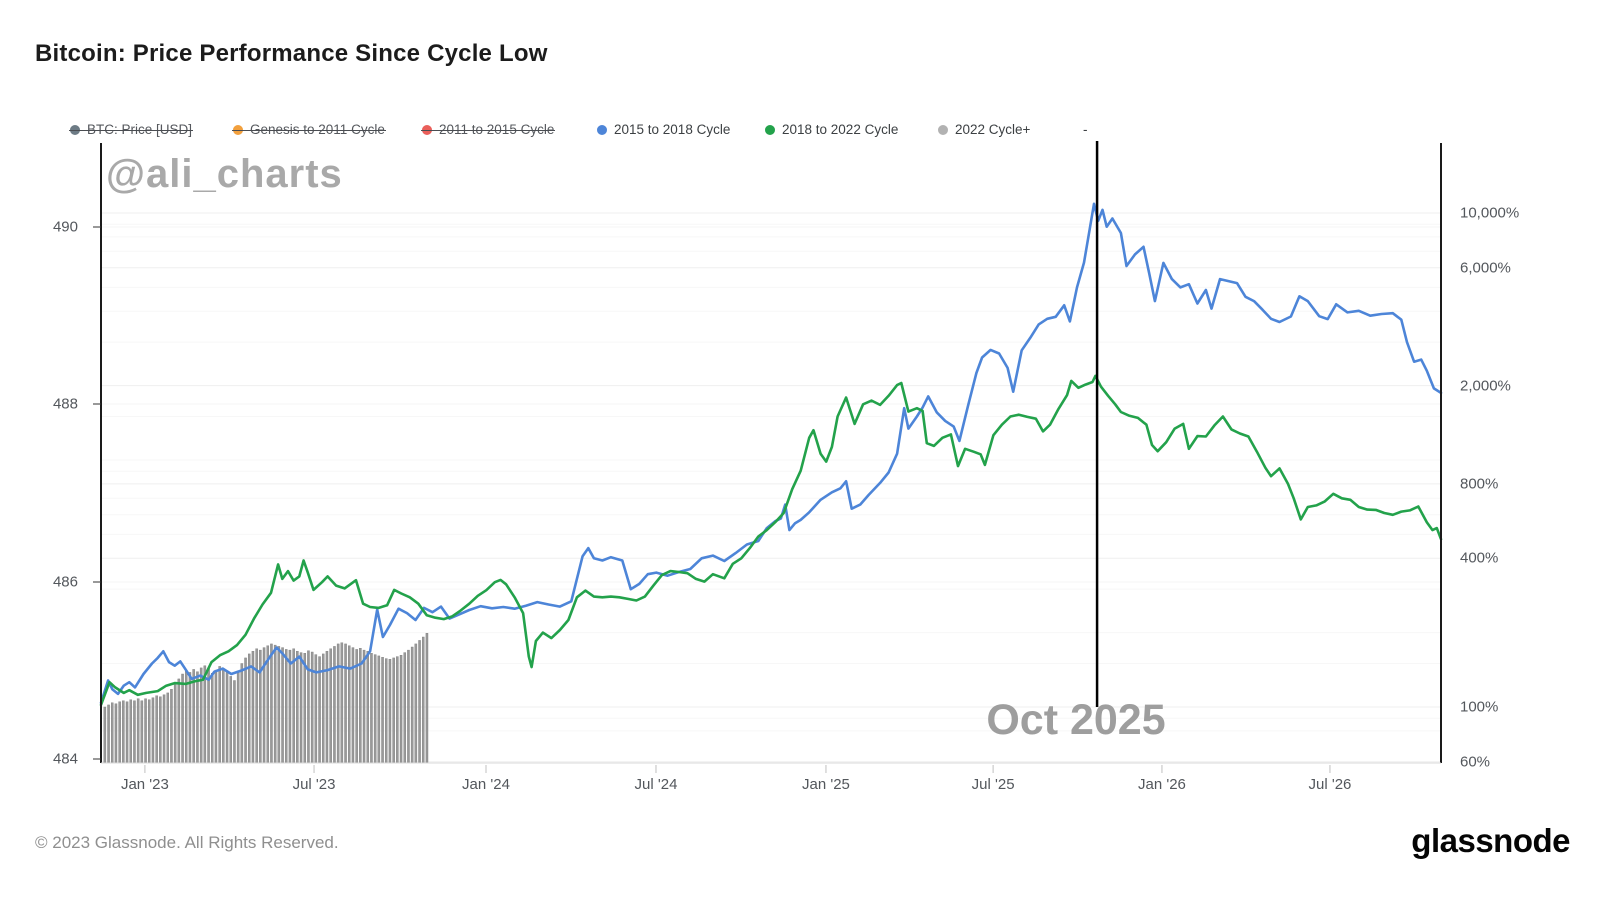  Describe the element at coordinates (993, 129) in the screenshot. I see `legend-item-label: 2022 Cycle+` at that location.